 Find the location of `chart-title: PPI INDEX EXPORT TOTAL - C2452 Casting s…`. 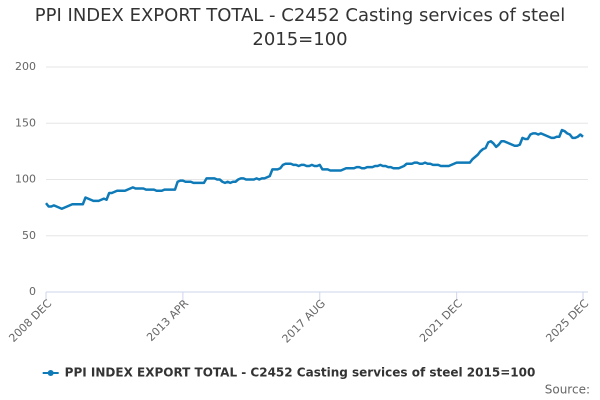

chart-title: PPI INDEX EXPORT TOTAL - C2452 Casting s… is located at coordinates (300, 27).